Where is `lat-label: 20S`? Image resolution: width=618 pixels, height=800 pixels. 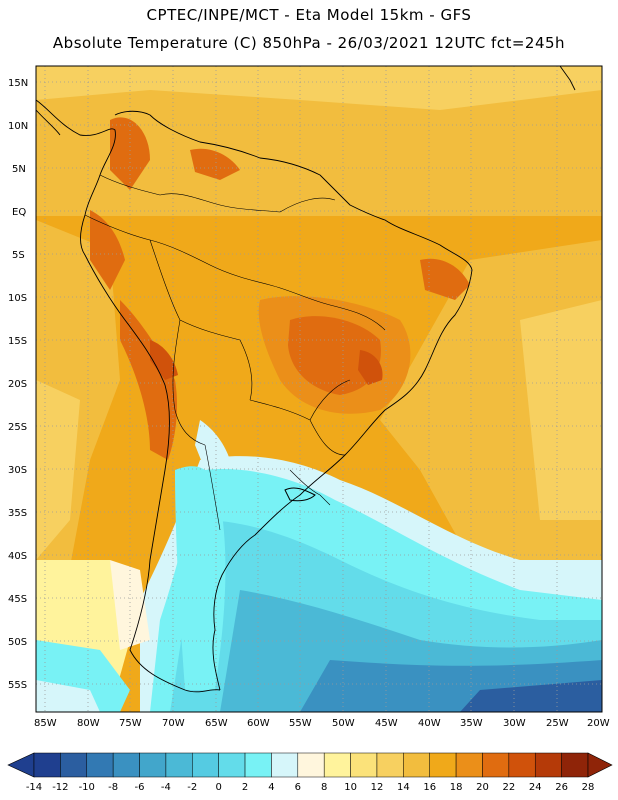
lat-label: 20S is located at coordinates (17, 384).